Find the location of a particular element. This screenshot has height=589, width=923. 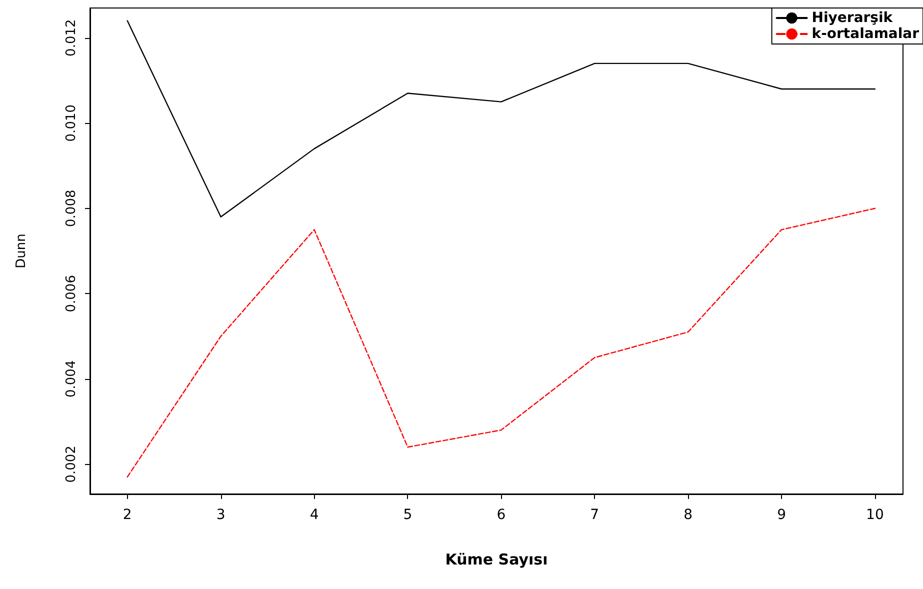

y-tick-label: 0.006 is located at coordinates (71, 293).